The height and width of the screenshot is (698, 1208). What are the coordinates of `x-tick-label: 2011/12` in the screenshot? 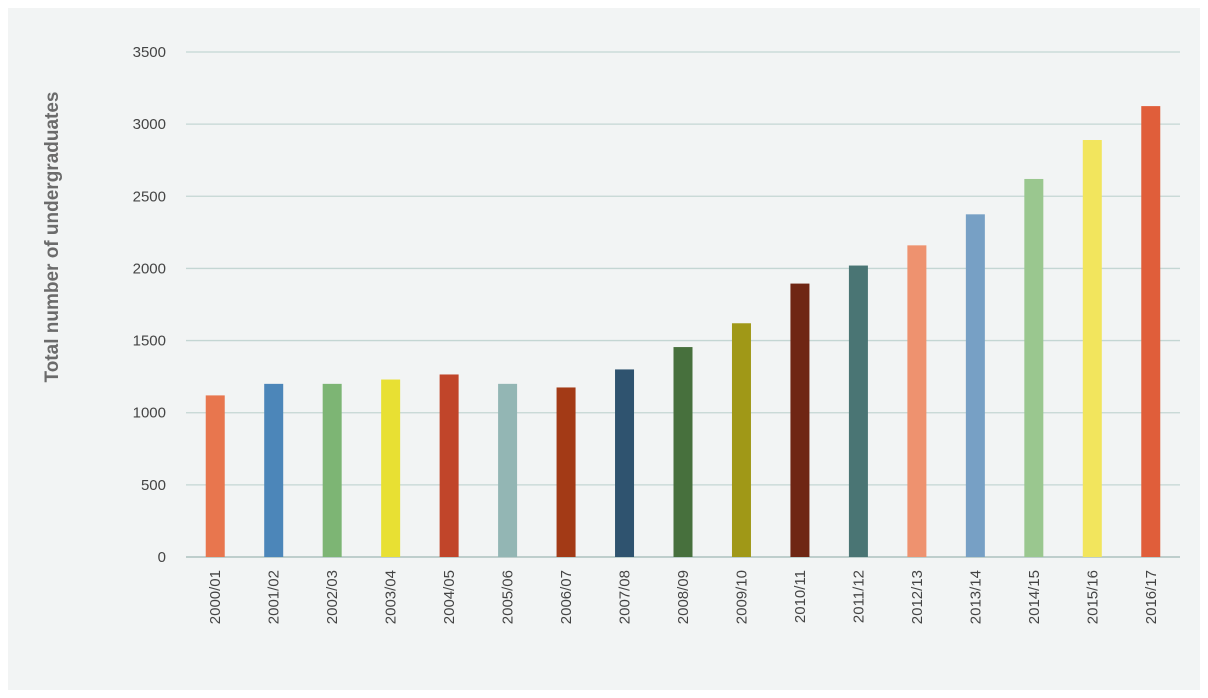 It's located at (858, 596).